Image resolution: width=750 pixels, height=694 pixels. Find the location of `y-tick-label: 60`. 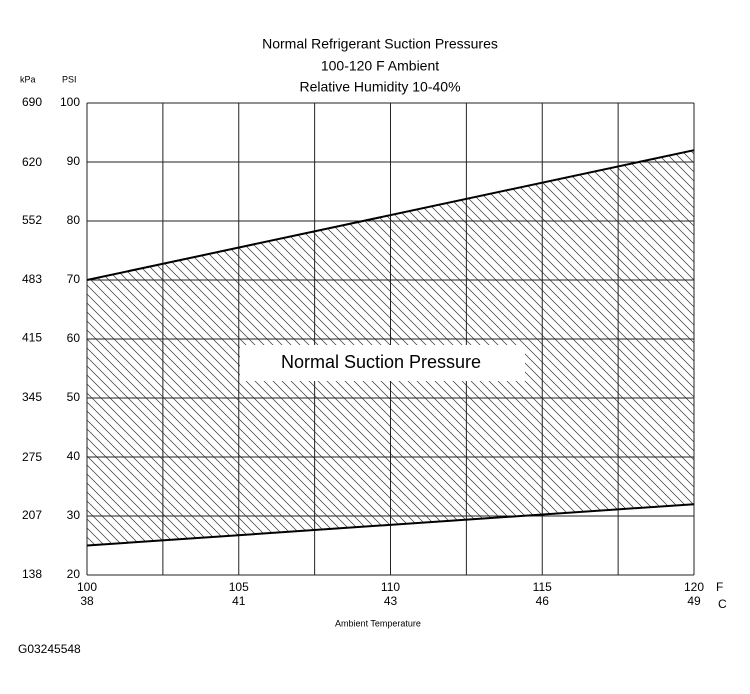

y-tick-label: 60 is located at coordinates (74, 338).